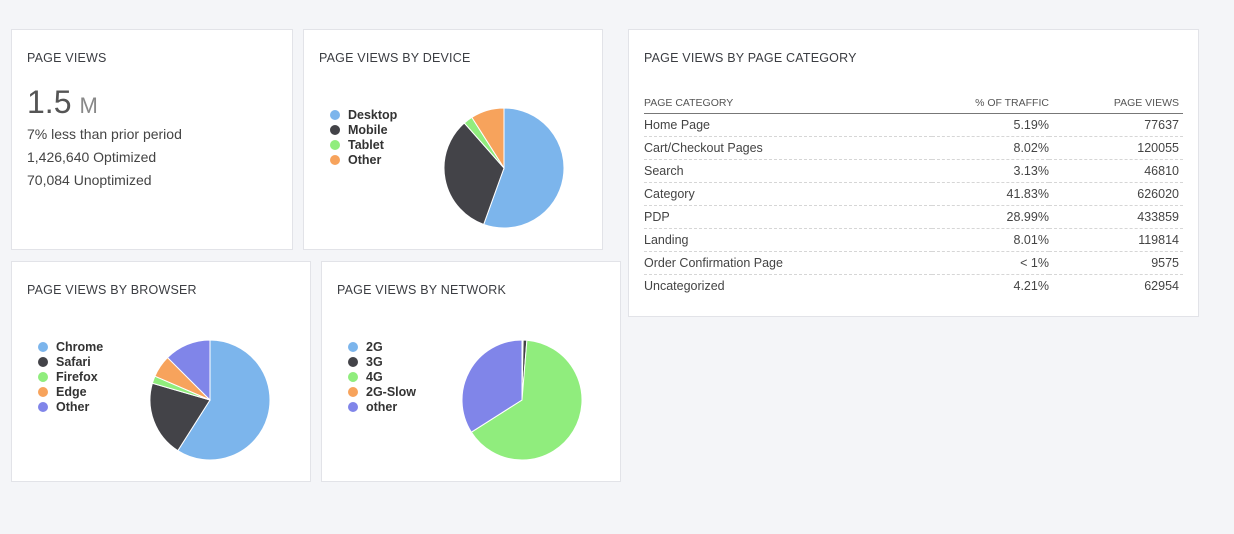  What do you see at coordinates (368, 129) in the screenshot?
I see `legend-label: Mobile` at bounding box center [368, 129].